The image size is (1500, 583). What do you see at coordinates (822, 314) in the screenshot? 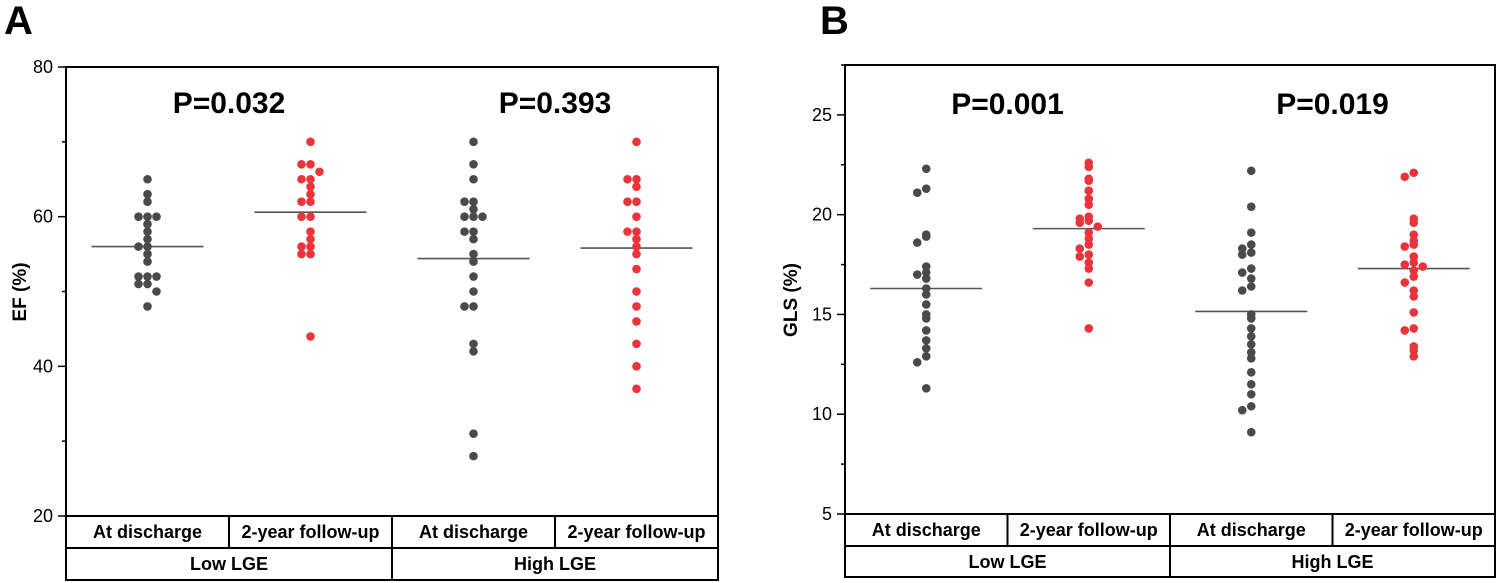
I see `y-tick-label: 15` at bounding box center [822, 314].